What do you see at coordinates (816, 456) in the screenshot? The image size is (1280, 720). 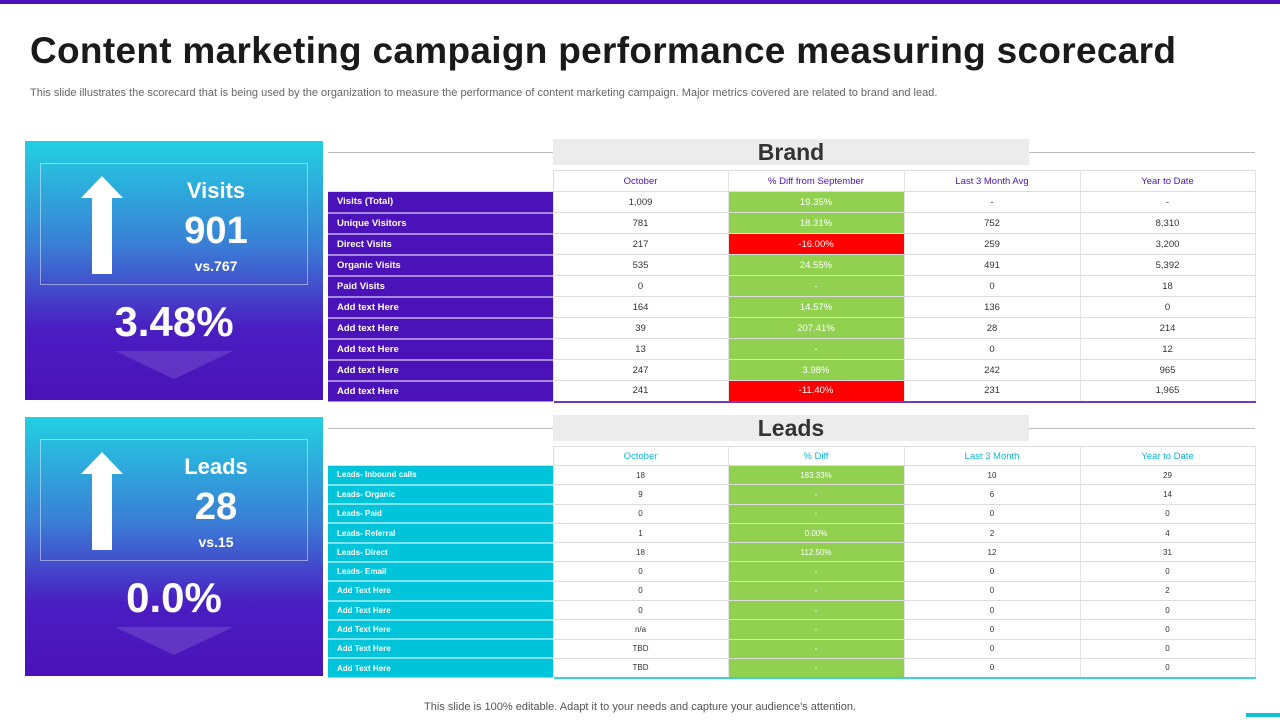 I see `leads-column-header: % Diff` at bounding box center [816, 456].